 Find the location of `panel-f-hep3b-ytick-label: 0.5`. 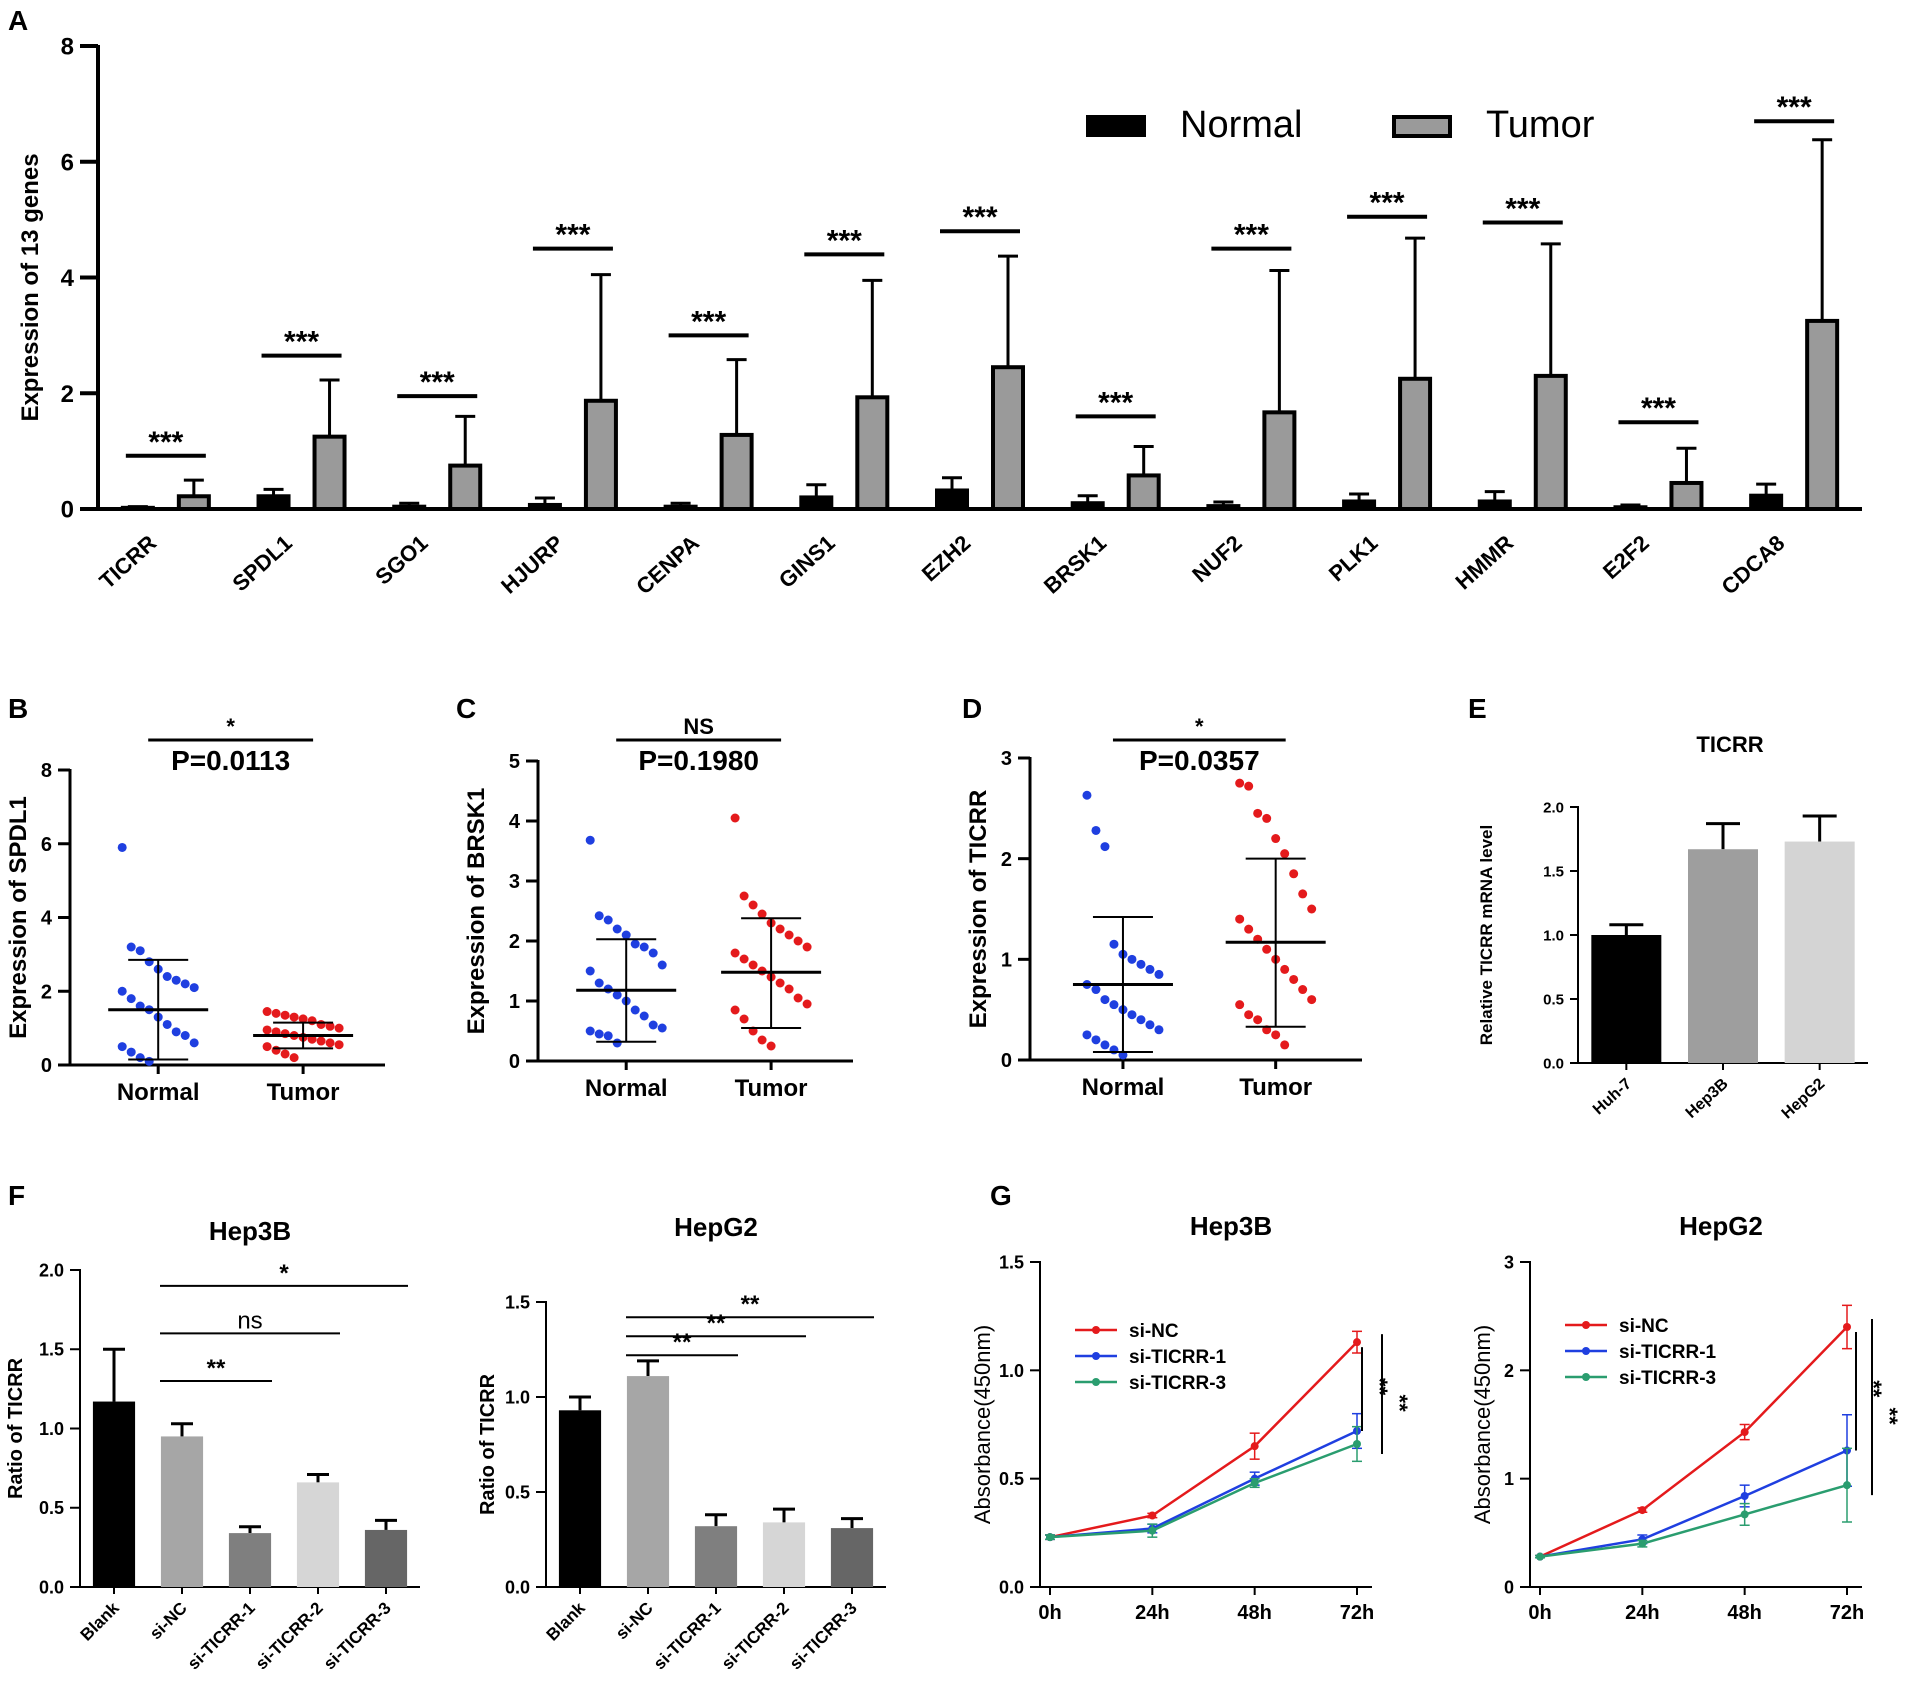

panel-f-hep3b-ytick-label: 0.5 is located at coordinates (51, 1508).